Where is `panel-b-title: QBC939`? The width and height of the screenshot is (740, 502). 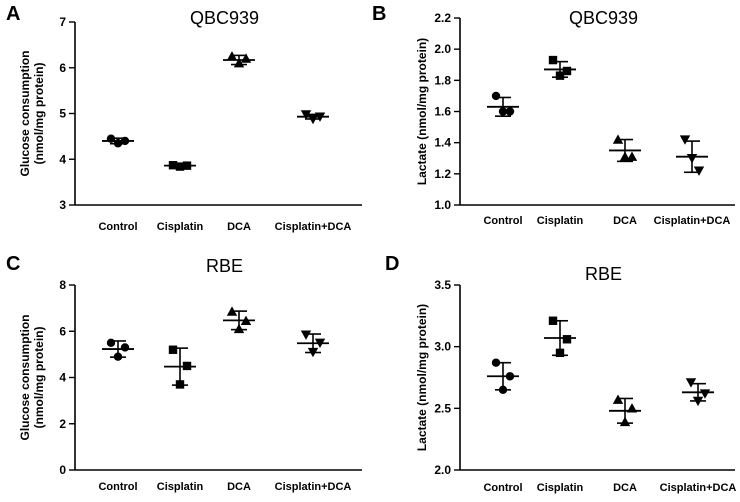
panel-b-title: QBC939 is located at coordinates (603, 18).